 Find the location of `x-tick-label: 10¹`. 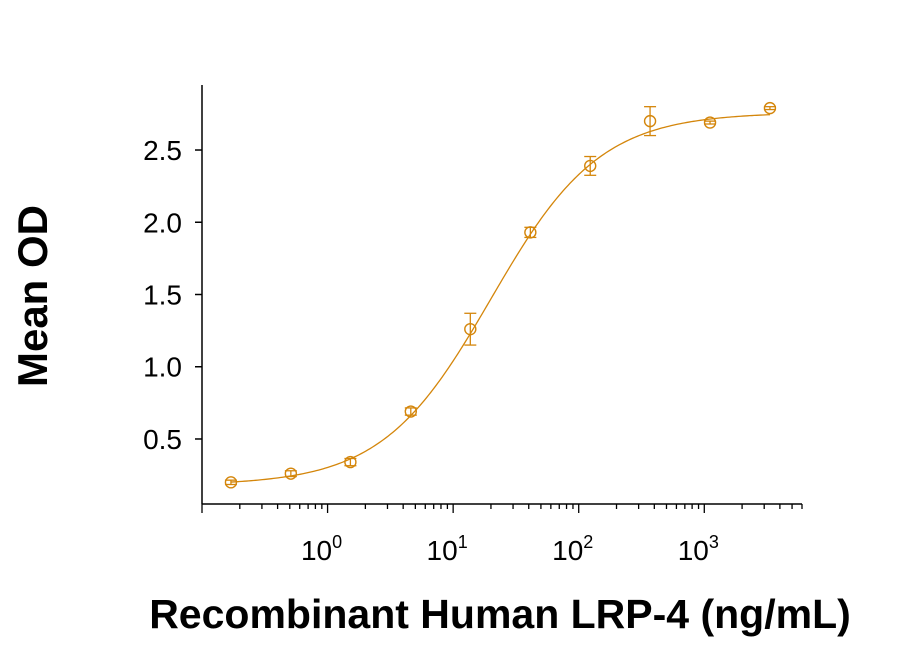

x-tick-label: 10¹ is located at coordinates (447, 549).